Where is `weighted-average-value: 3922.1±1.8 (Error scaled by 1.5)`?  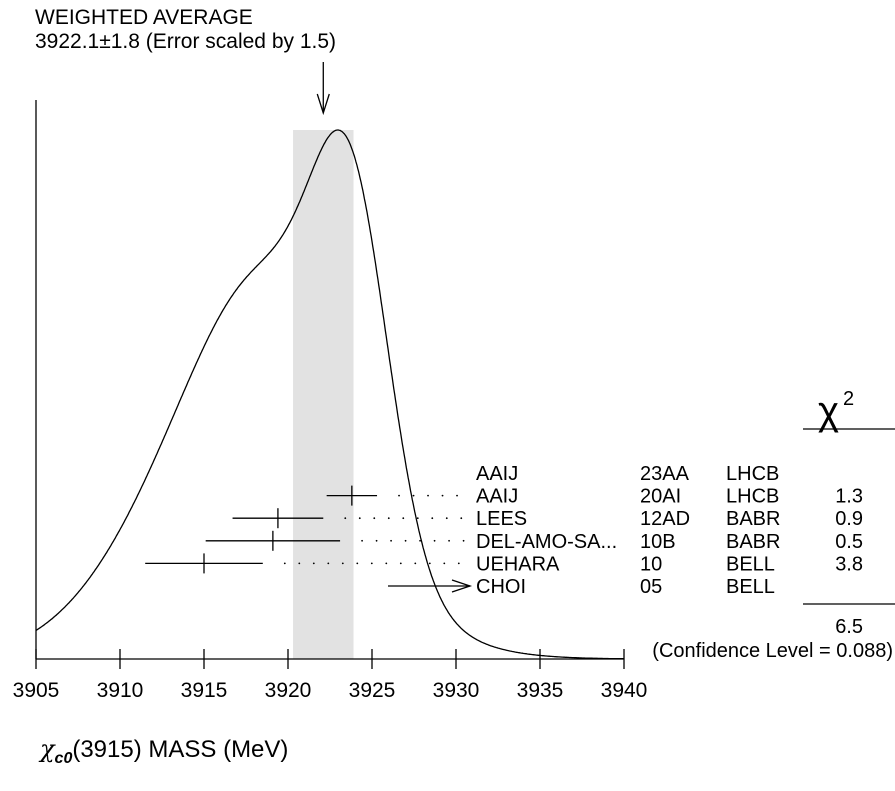 weighted-average-value: 3922.1±1.8 (Error scaled by 1.5) is located at coordinates (186, 41).